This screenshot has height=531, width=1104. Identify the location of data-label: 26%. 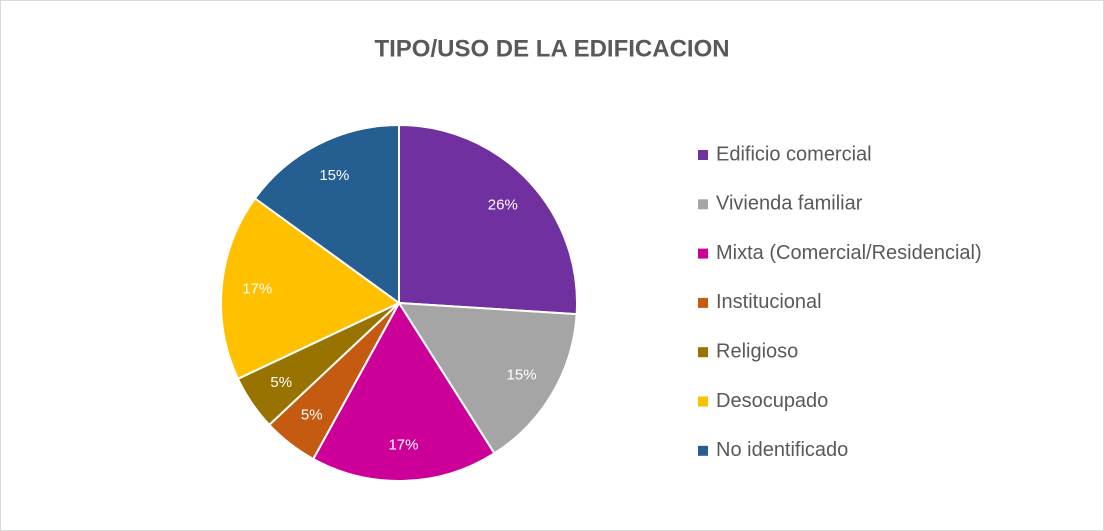
(503, 204).